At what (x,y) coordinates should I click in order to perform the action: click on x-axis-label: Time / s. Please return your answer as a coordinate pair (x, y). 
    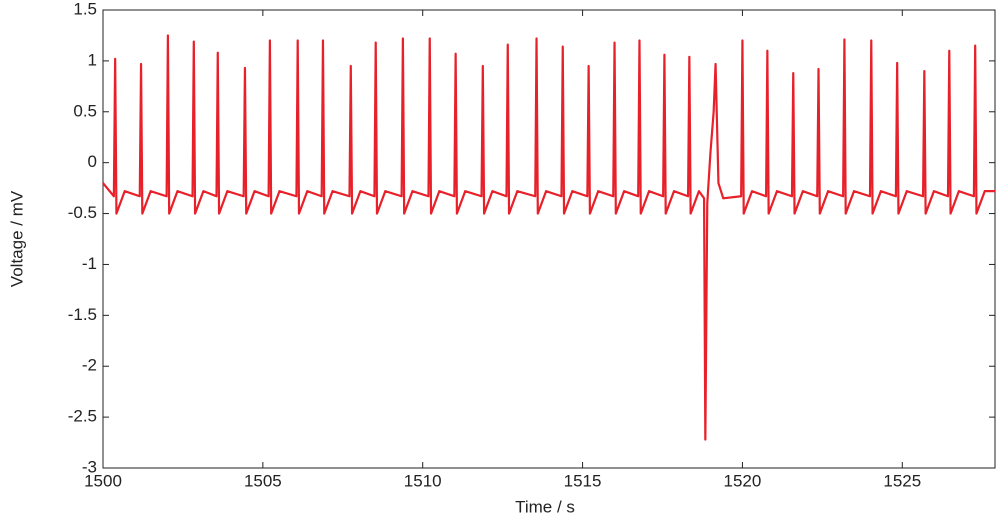
    Looking at the image, I should click on (545, 506).